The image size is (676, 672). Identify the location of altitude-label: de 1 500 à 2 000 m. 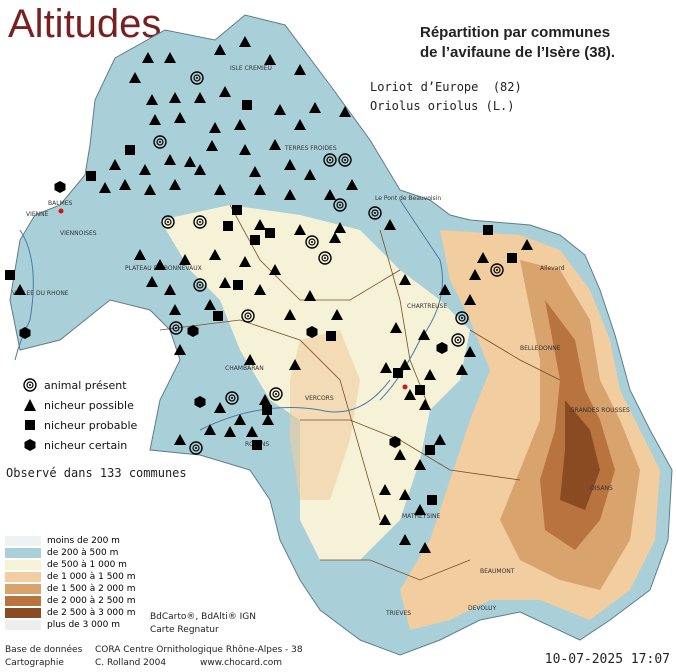
(91, 588).